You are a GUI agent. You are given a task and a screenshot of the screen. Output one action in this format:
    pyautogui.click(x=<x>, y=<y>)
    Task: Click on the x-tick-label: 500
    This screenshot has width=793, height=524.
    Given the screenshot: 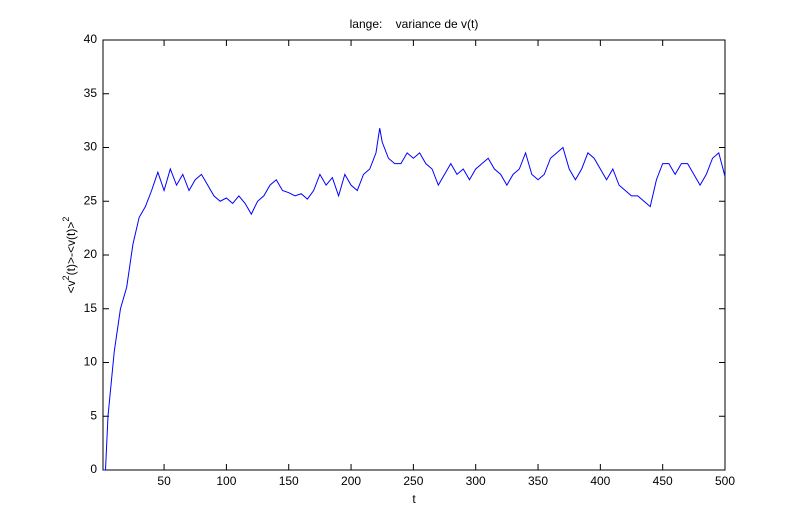 What is the action you would take?
    pyautogui.click(x=725, y=481)
    